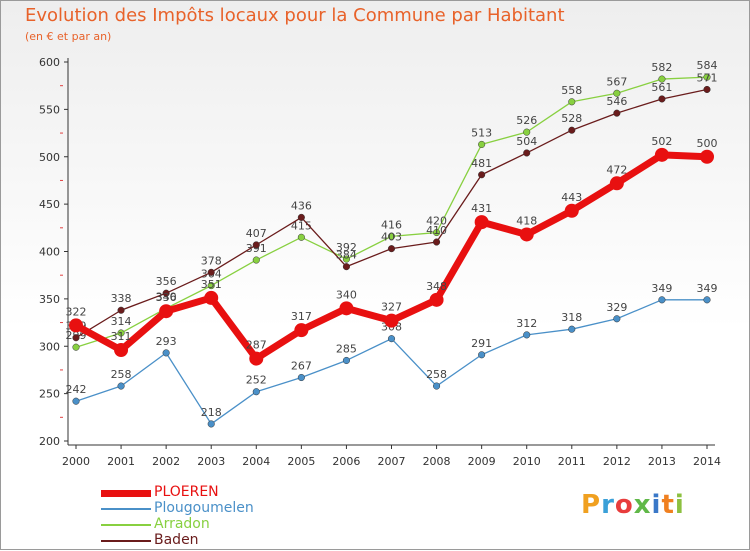 This screenshot has height=551, width=750. Describe the element at coordinates (121, 336) in the screenshot. I see `data-label: 311` at that location.